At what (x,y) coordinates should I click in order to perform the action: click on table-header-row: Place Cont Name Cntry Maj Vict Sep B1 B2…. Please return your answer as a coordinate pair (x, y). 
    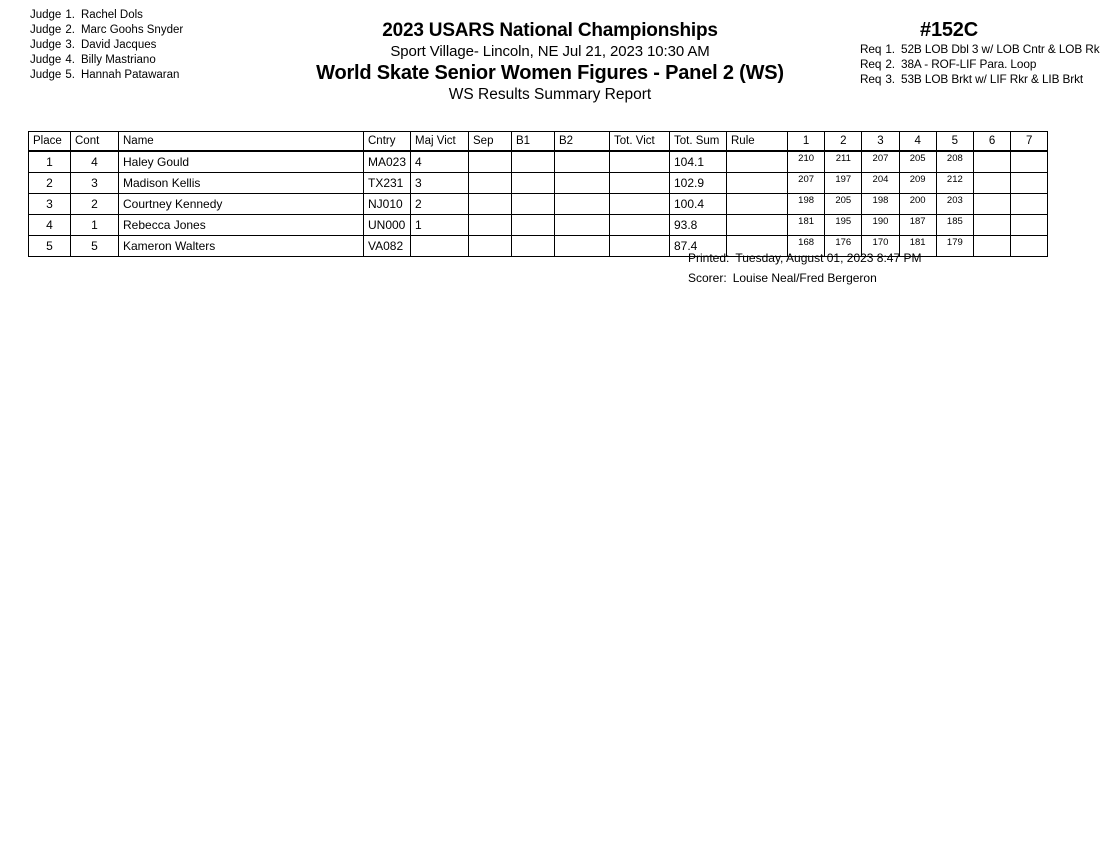
    Looking at the image, I should click on (538, 141).